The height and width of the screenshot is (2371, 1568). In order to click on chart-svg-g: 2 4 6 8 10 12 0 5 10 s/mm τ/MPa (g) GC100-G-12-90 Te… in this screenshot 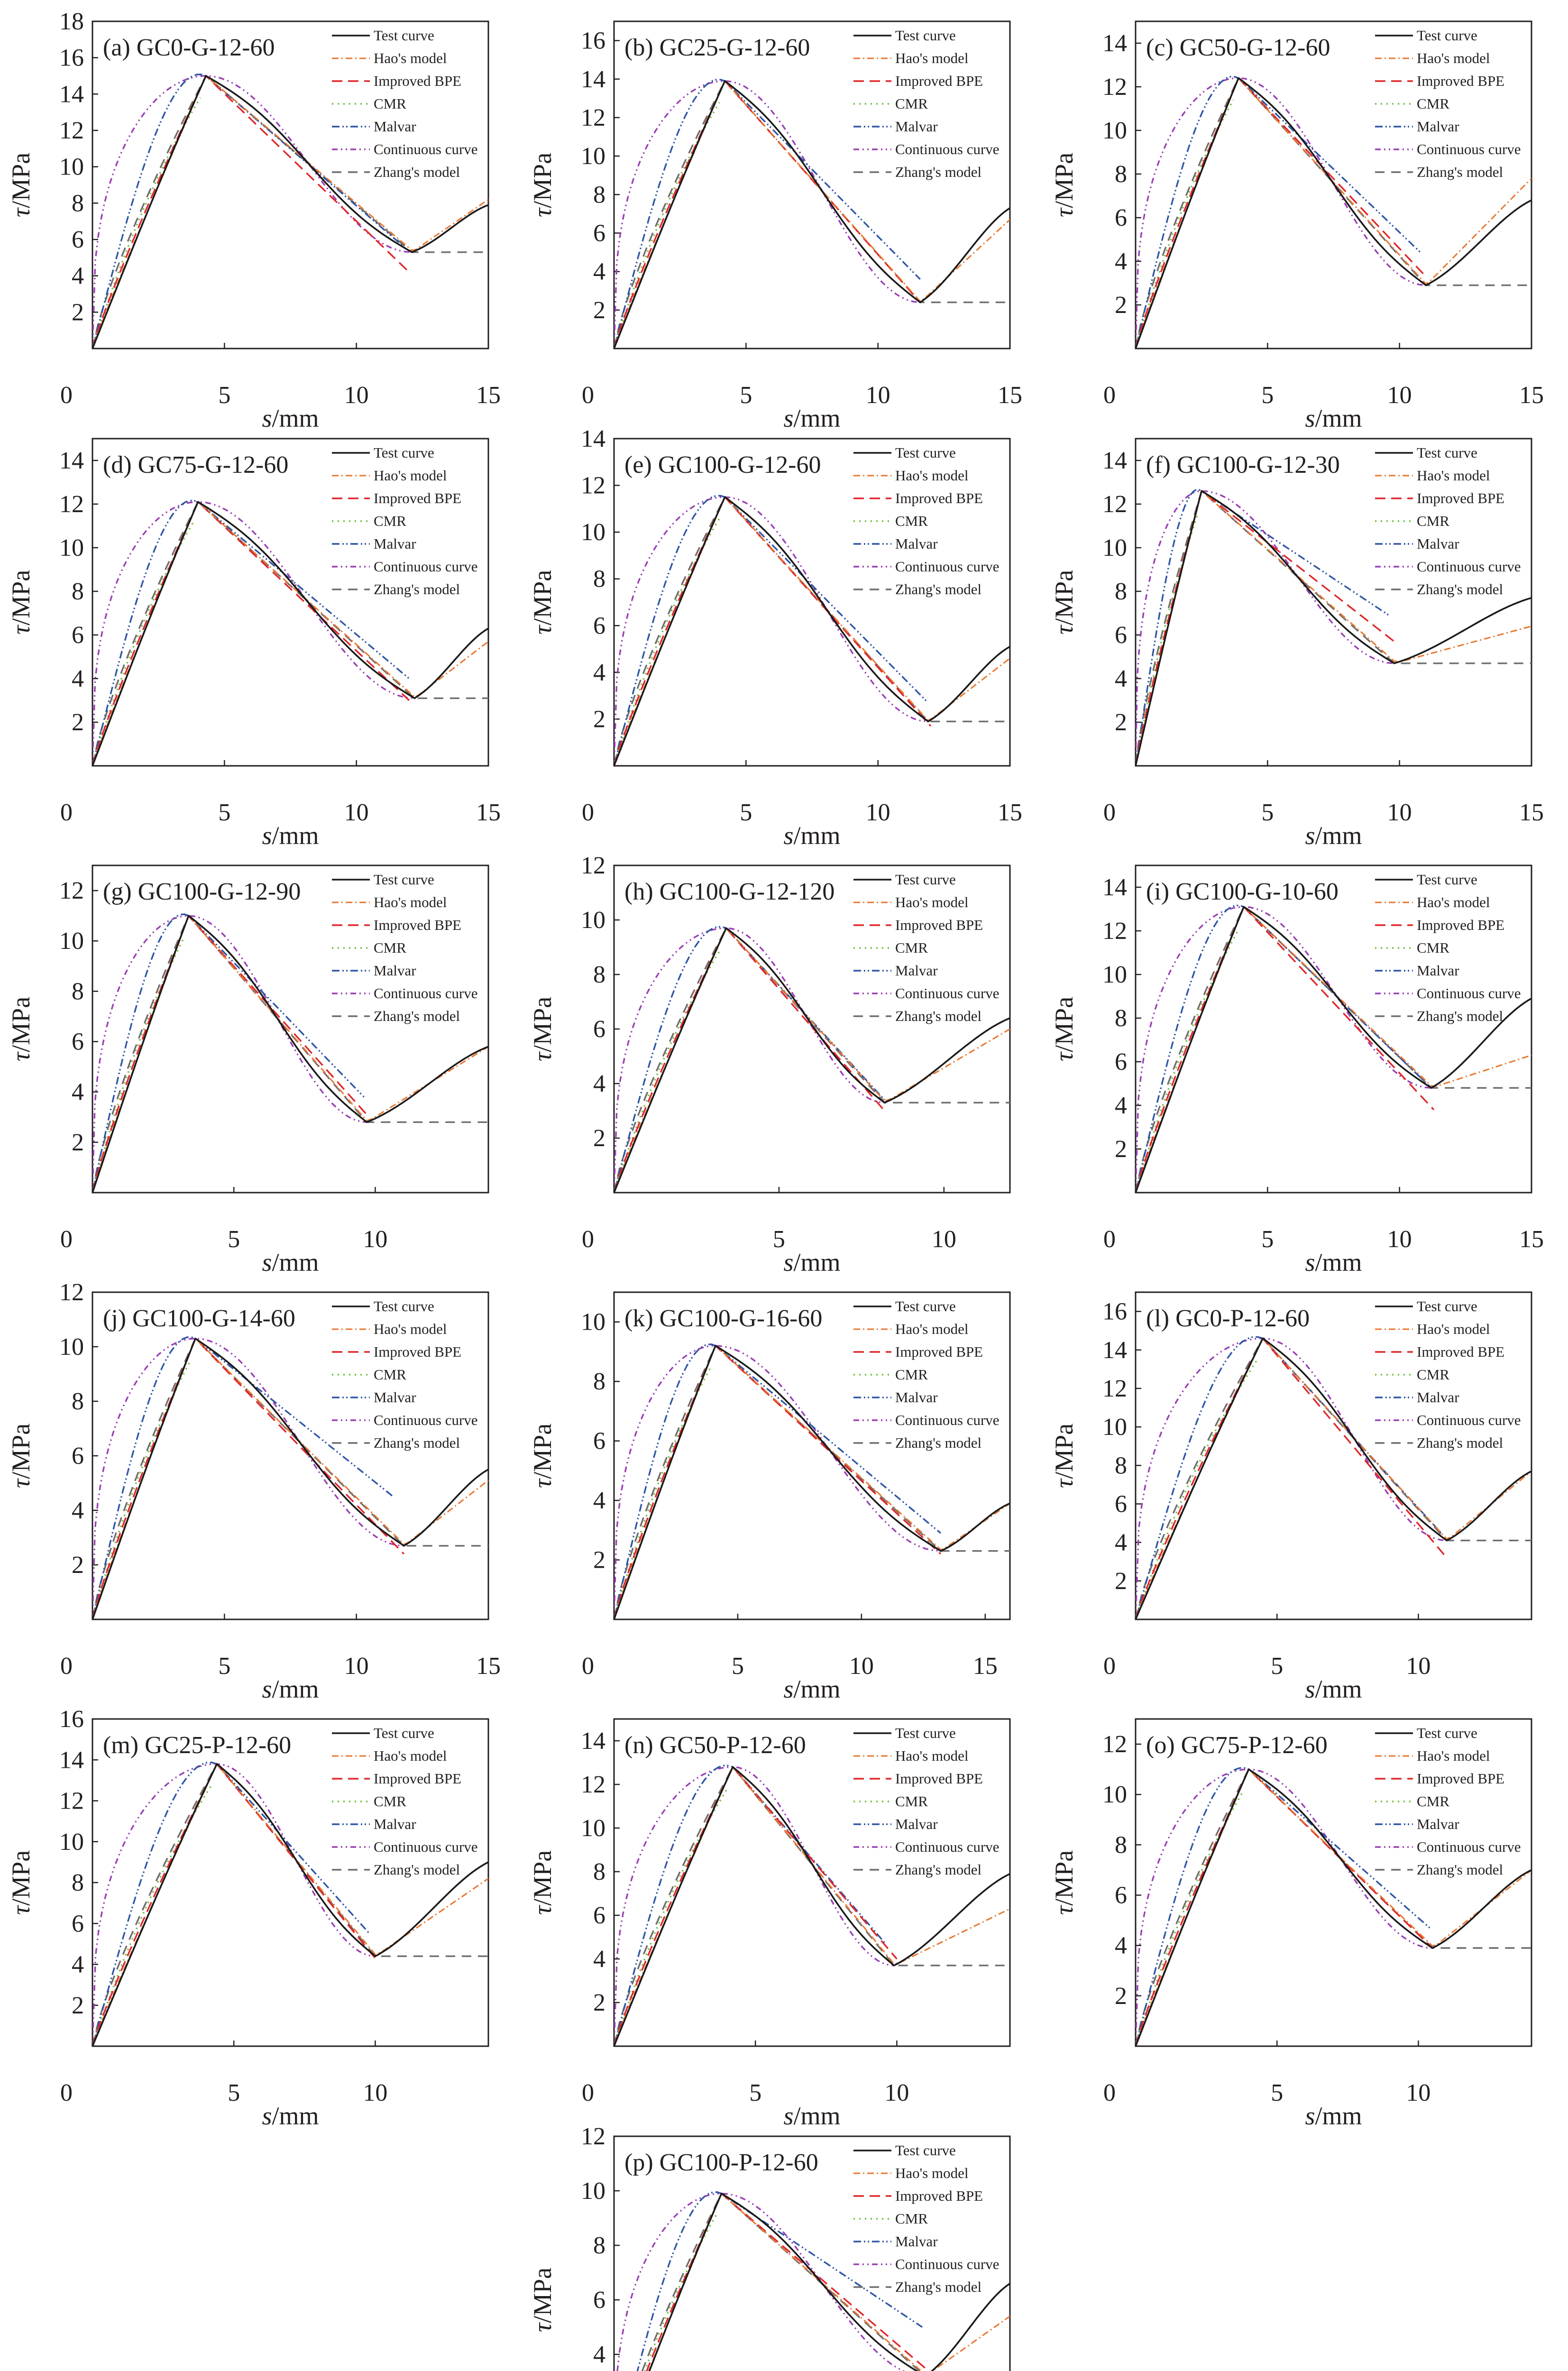, I will do `click(248, 1070)`.